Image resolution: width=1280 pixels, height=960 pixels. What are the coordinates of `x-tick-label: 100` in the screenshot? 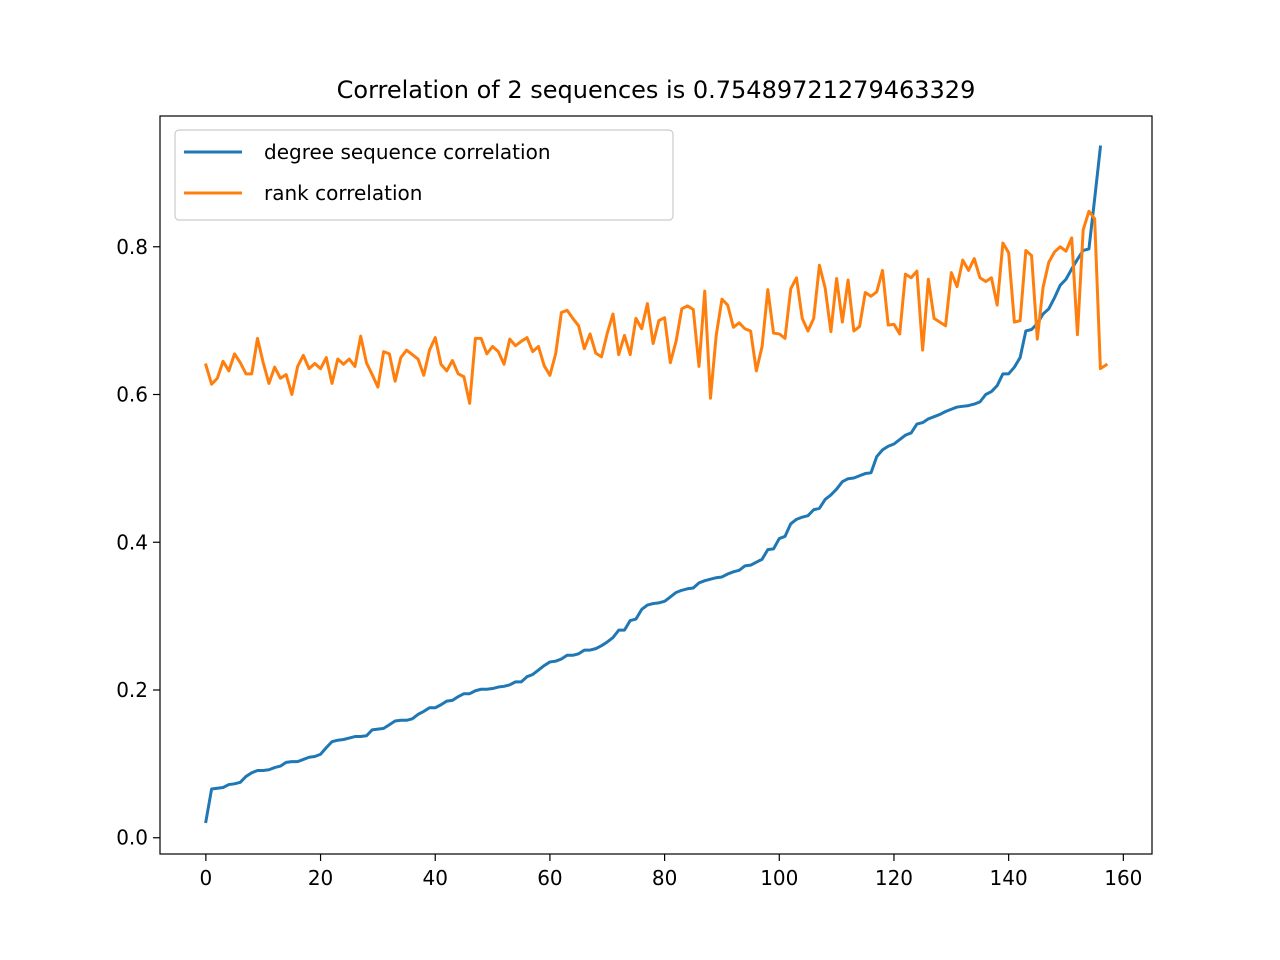 It's located at (779, 878).